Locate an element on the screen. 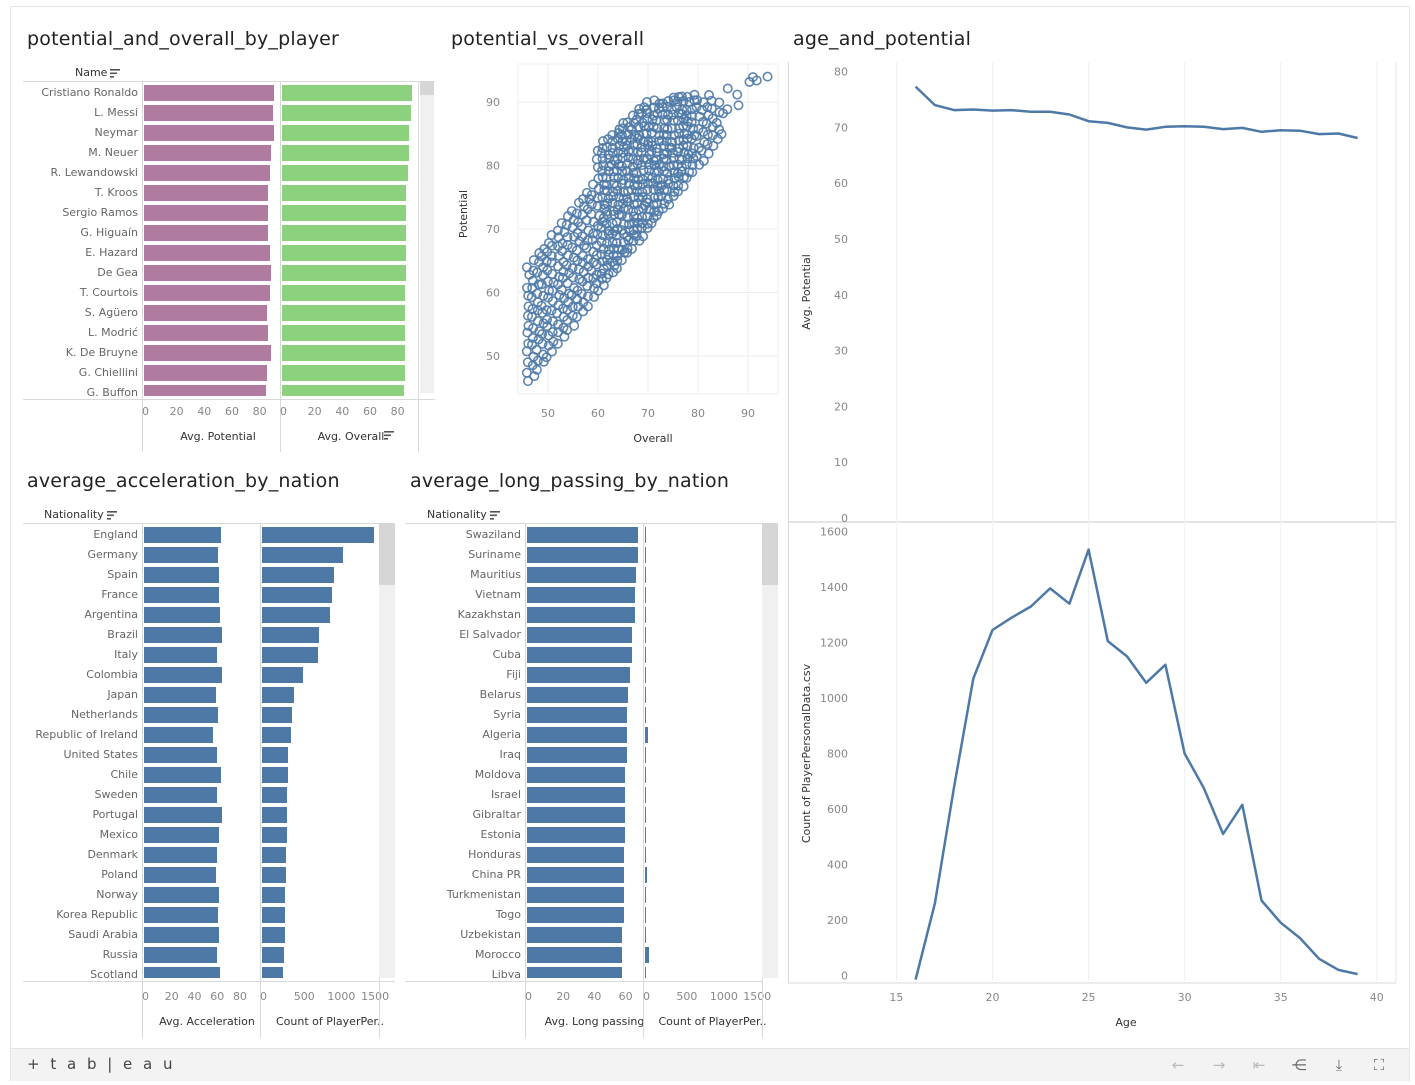 Image resolution: width=1415 pixels, height=1085 pixels. acc-axis-title: Avg. Acceleration is located at coordinates (207, 1021).